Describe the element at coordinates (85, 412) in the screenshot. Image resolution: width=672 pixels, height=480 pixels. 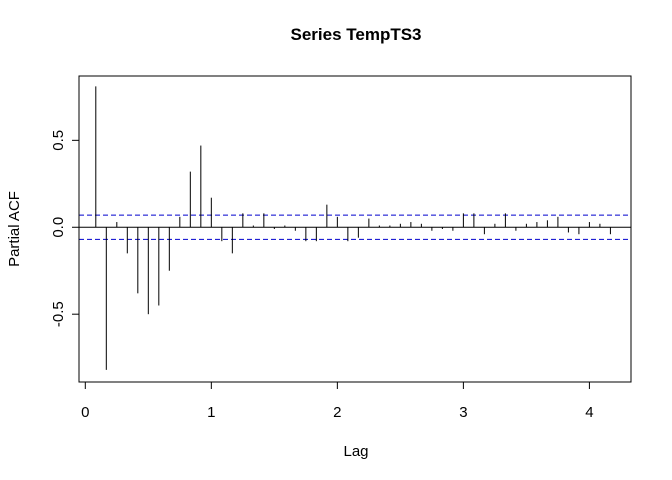
I see `x-tick-label: 0` at that location.